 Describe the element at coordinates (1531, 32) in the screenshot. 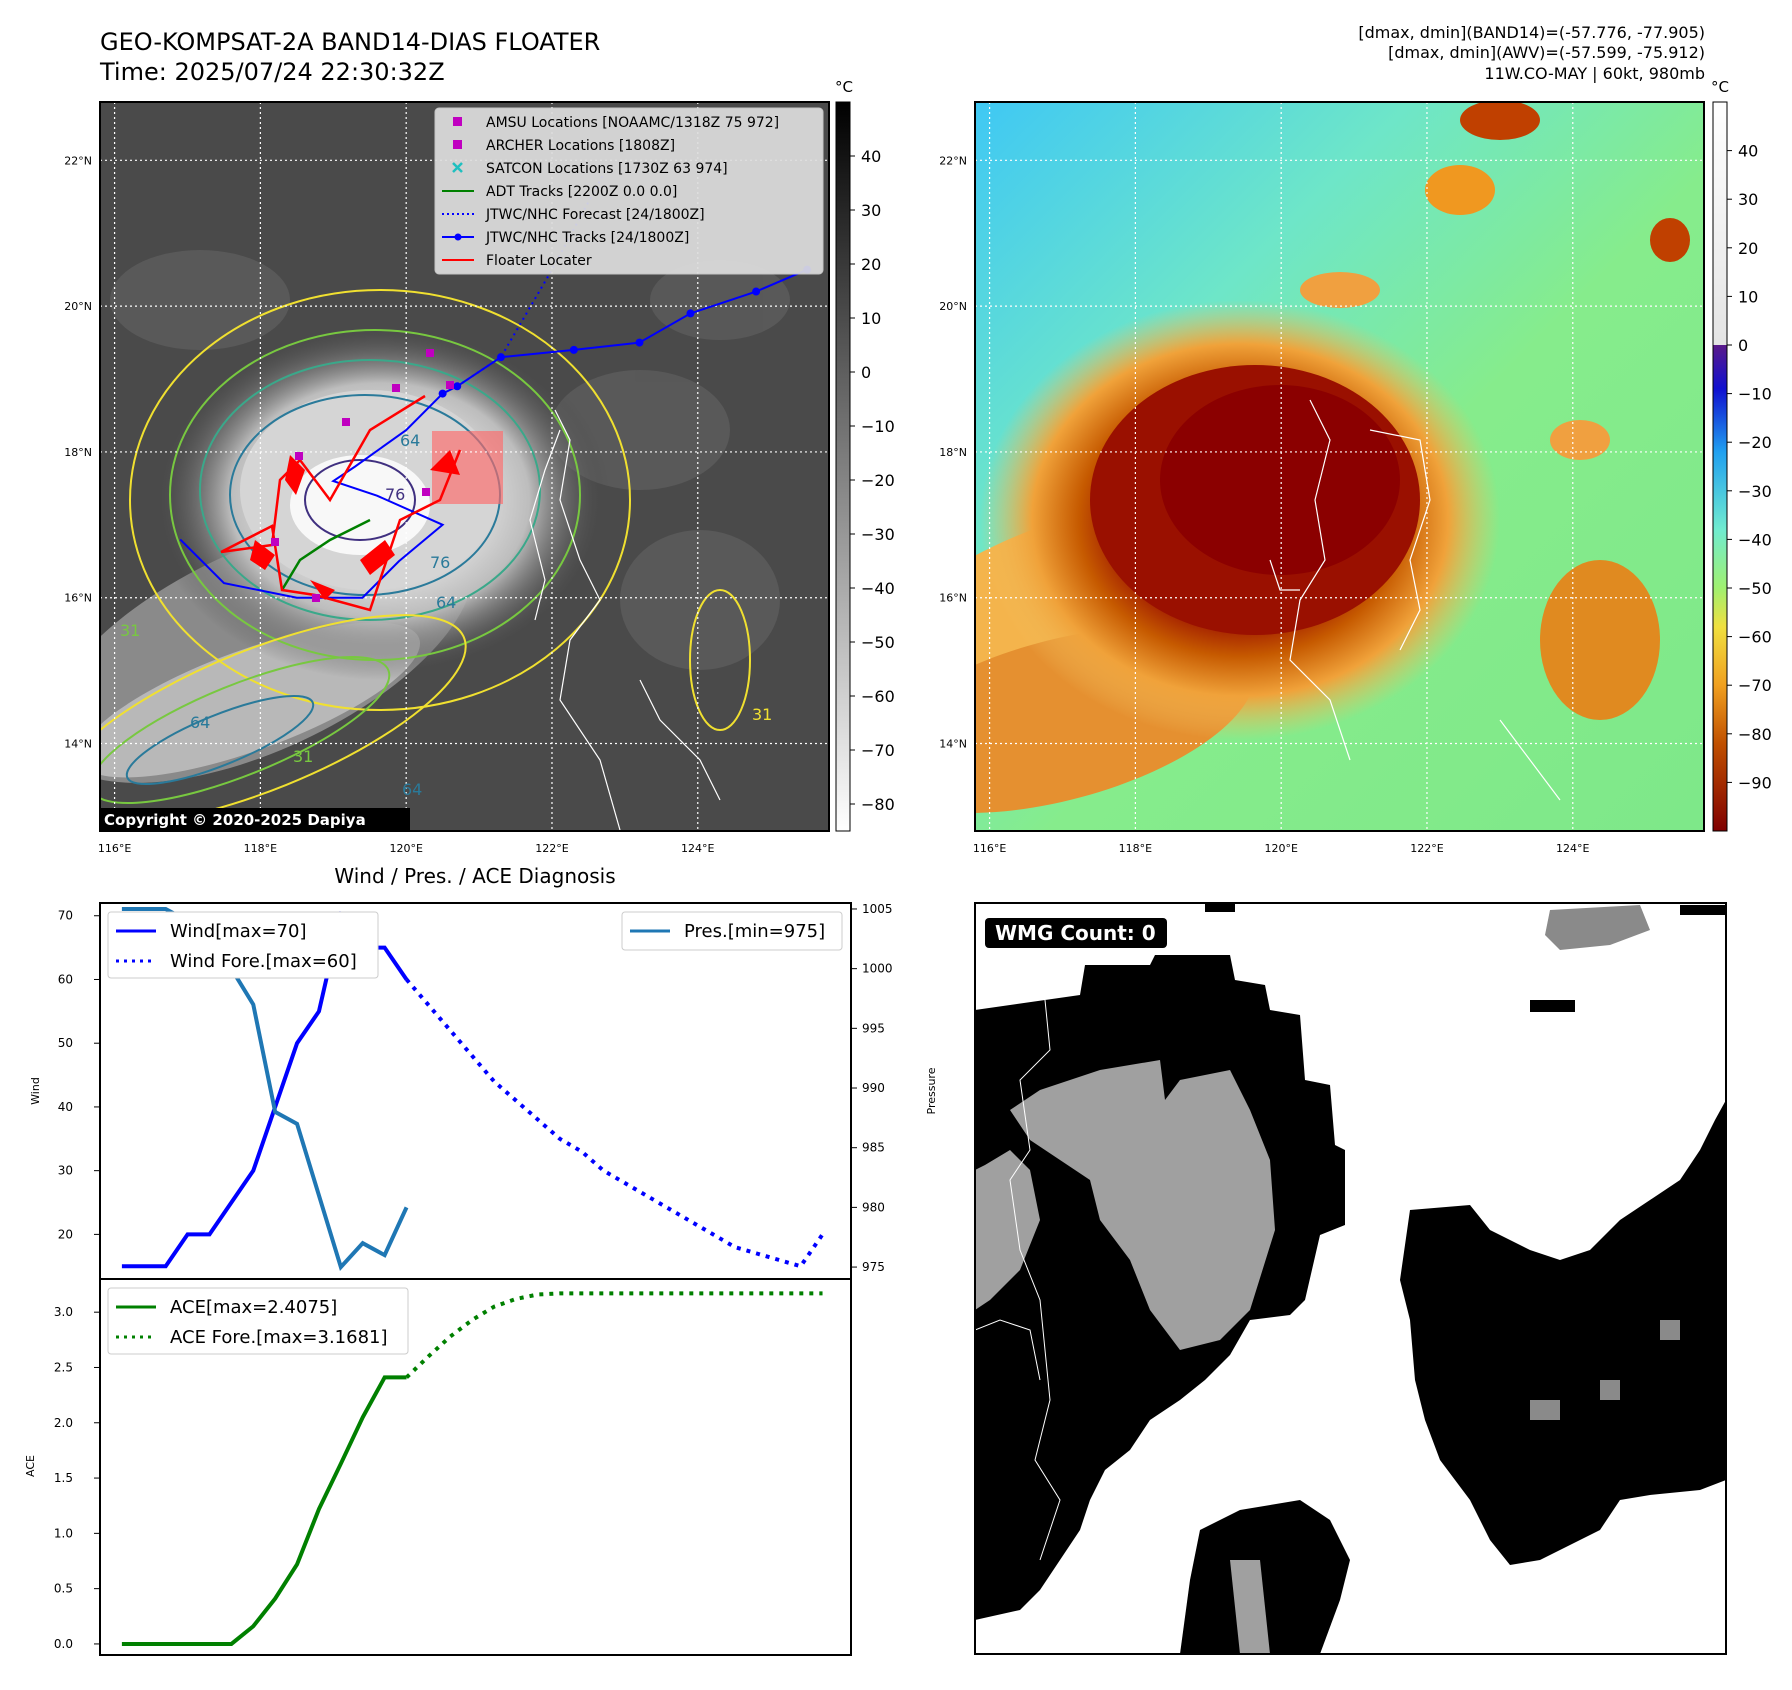

I see `dmax-band14-info: [dmax, dmin](BAND14)=(-57.776, -77.905)` at that location.